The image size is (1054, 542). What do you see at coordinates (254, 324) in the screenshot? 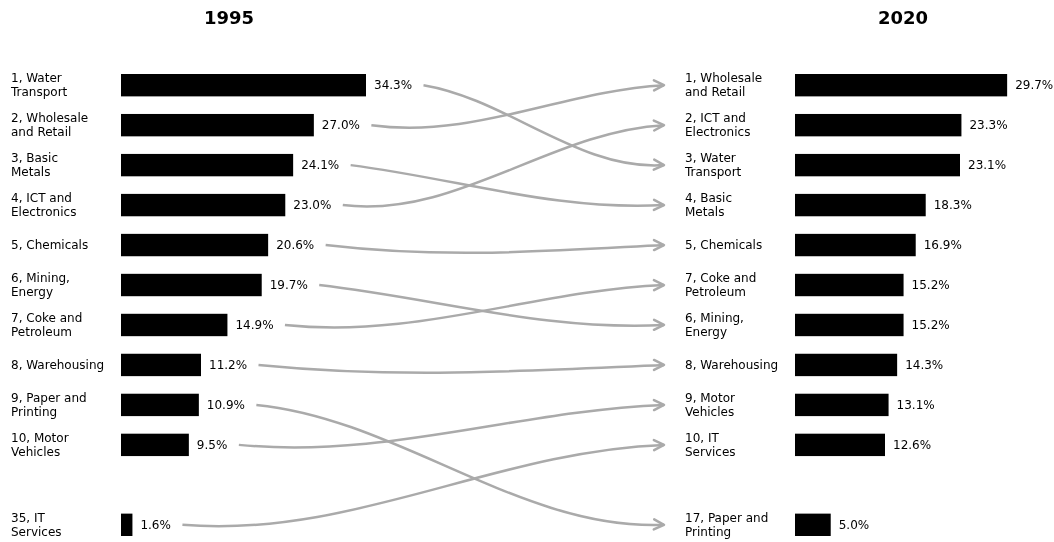
I see `data-label: 14.9%` at bounding box center [254, 324].